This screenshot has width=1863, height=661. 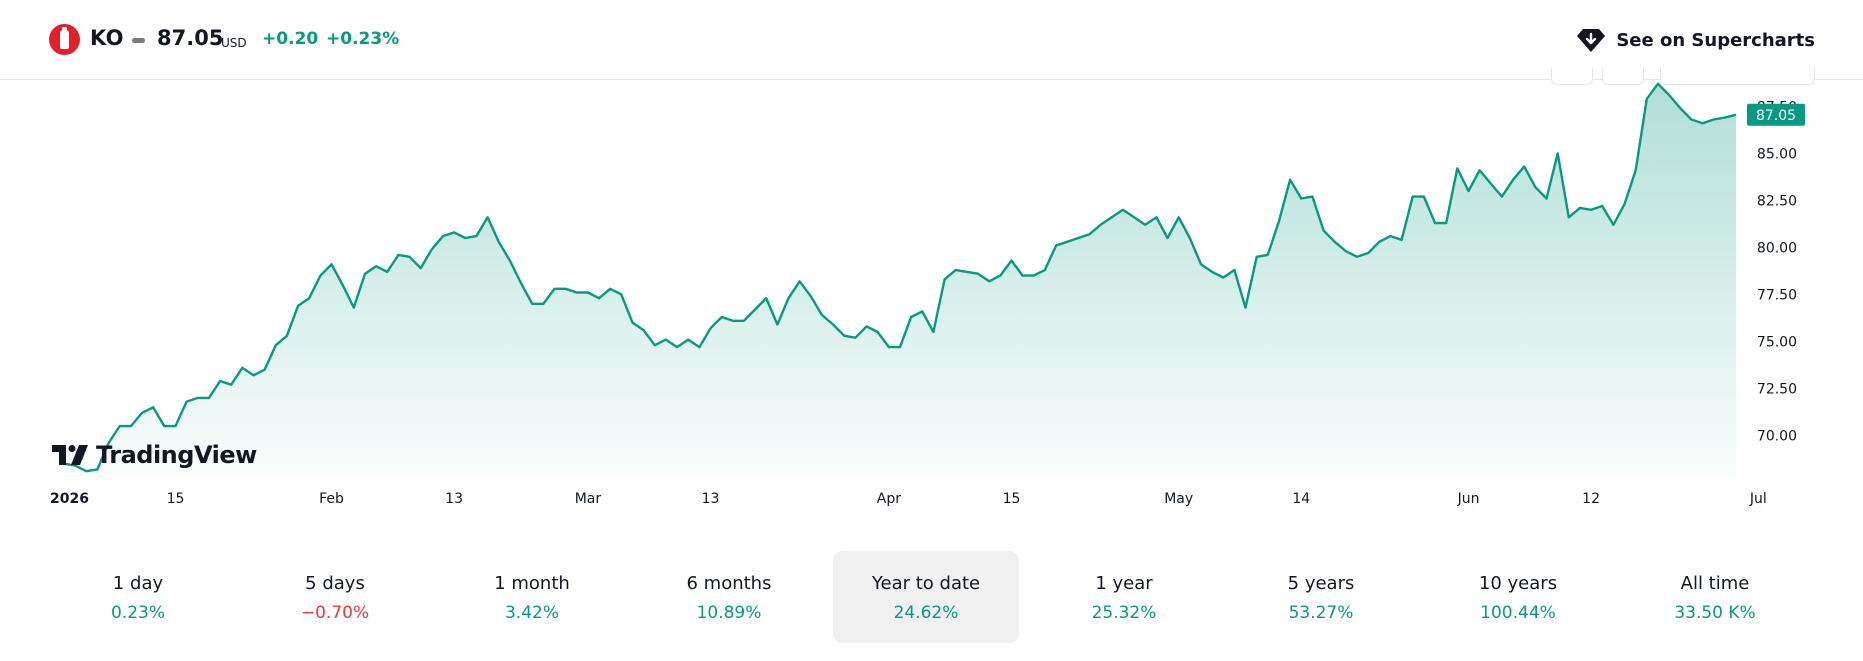 I want to click on period-label: All time, so click(x=1715, y=583).